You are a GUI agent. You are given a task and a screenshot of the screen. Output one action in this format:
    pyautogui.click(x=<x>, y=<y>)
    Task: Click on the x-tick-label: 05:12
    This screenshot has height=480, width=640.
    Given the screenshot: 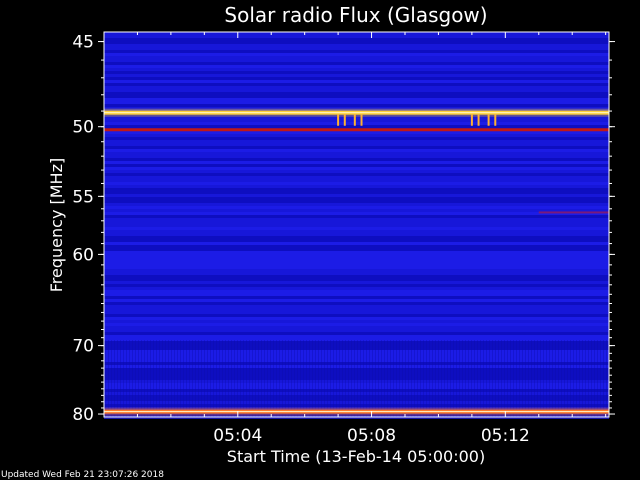 What is the action you would take?
    pyautogui.click(x=505, y=436)
    